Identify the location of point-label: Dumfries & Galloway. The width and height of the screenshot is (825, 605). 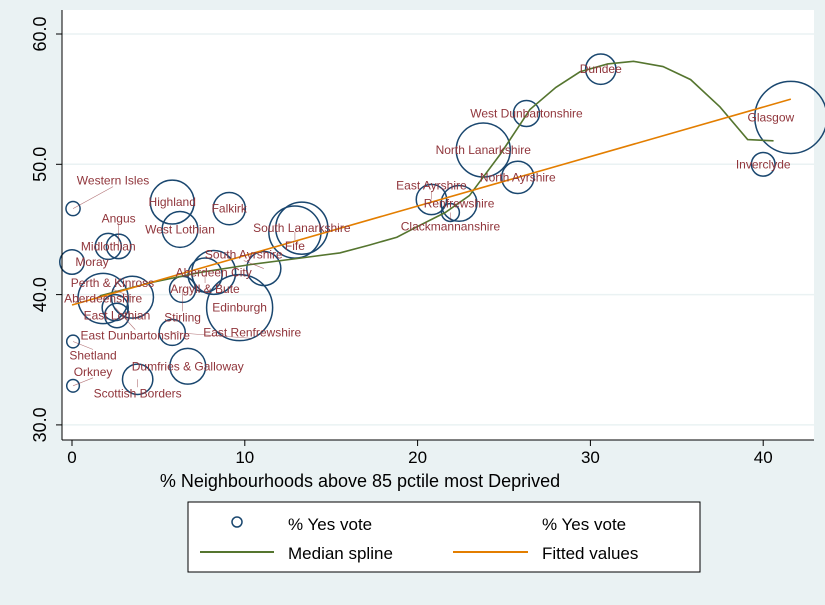
(188, 366).